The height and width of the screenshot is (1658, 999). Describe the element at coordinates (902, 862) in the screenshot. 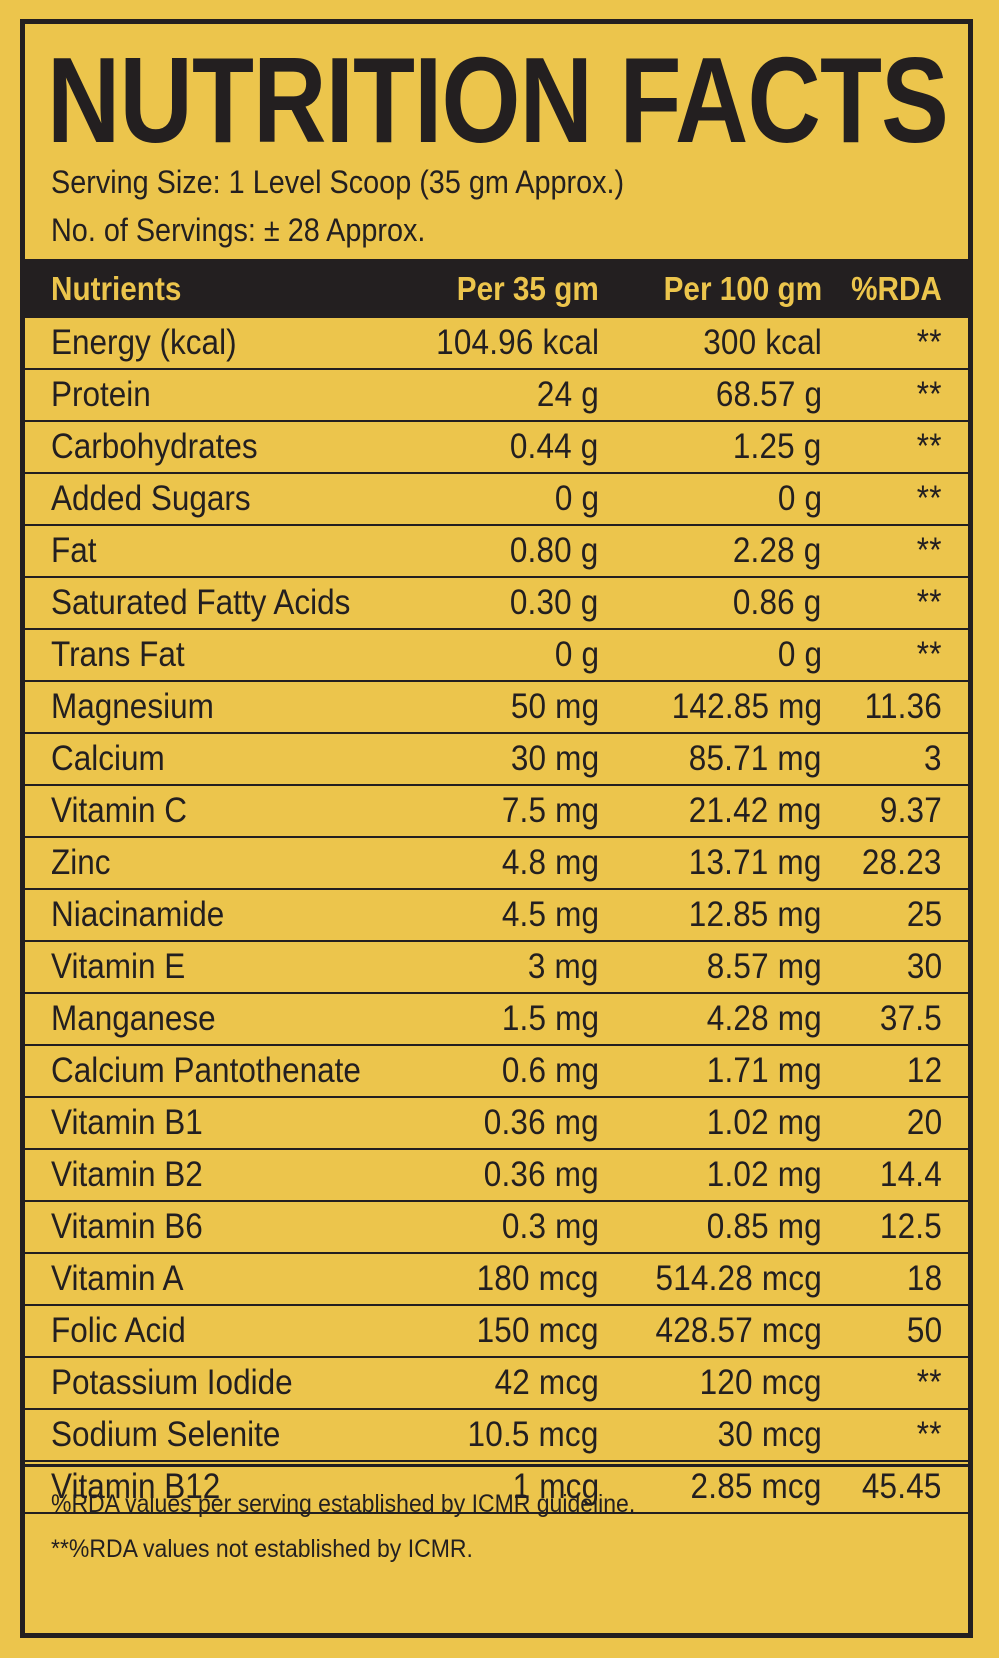

I see `rda-value: 28.23` at that location.